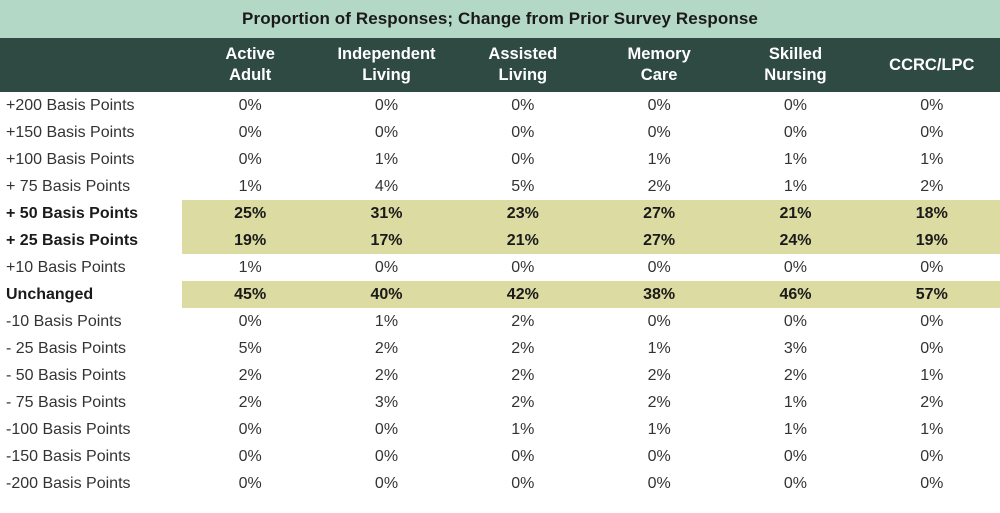 This screenshot has height=513, width=1000. I want to click on table-cell: 31%, so click(386, 213).